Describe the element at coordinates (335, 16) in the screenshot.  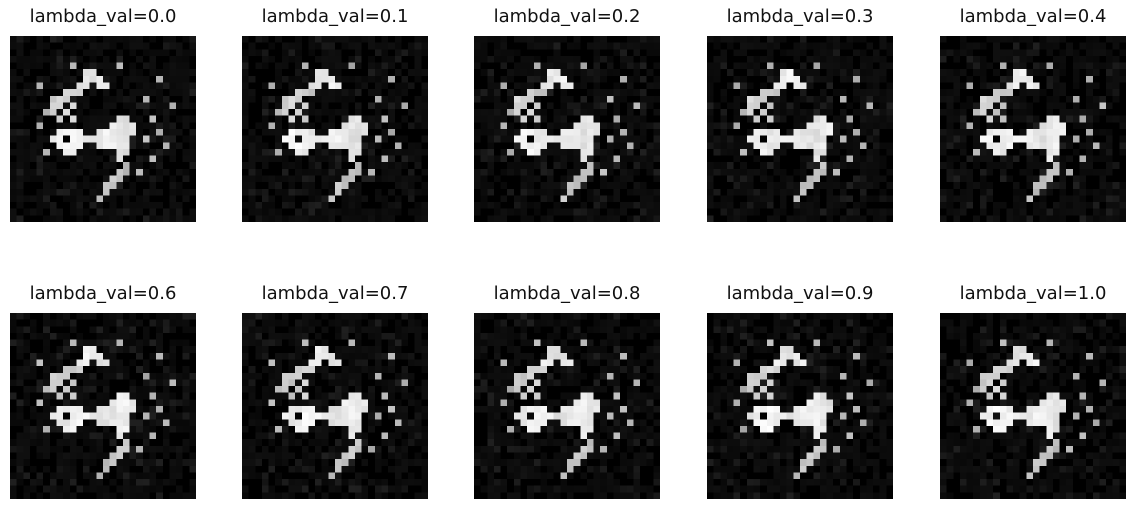
I see `panel-title: lambda_val=0.1` at that location.